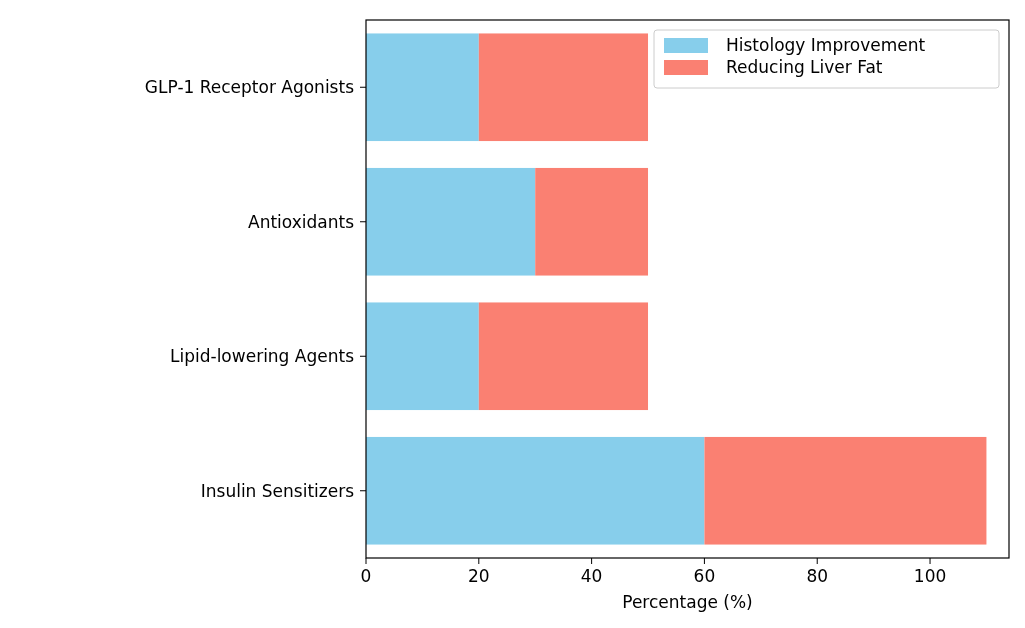  I want to click on y-tick-label: Lipid-lowering Agents, so click(262, 356).